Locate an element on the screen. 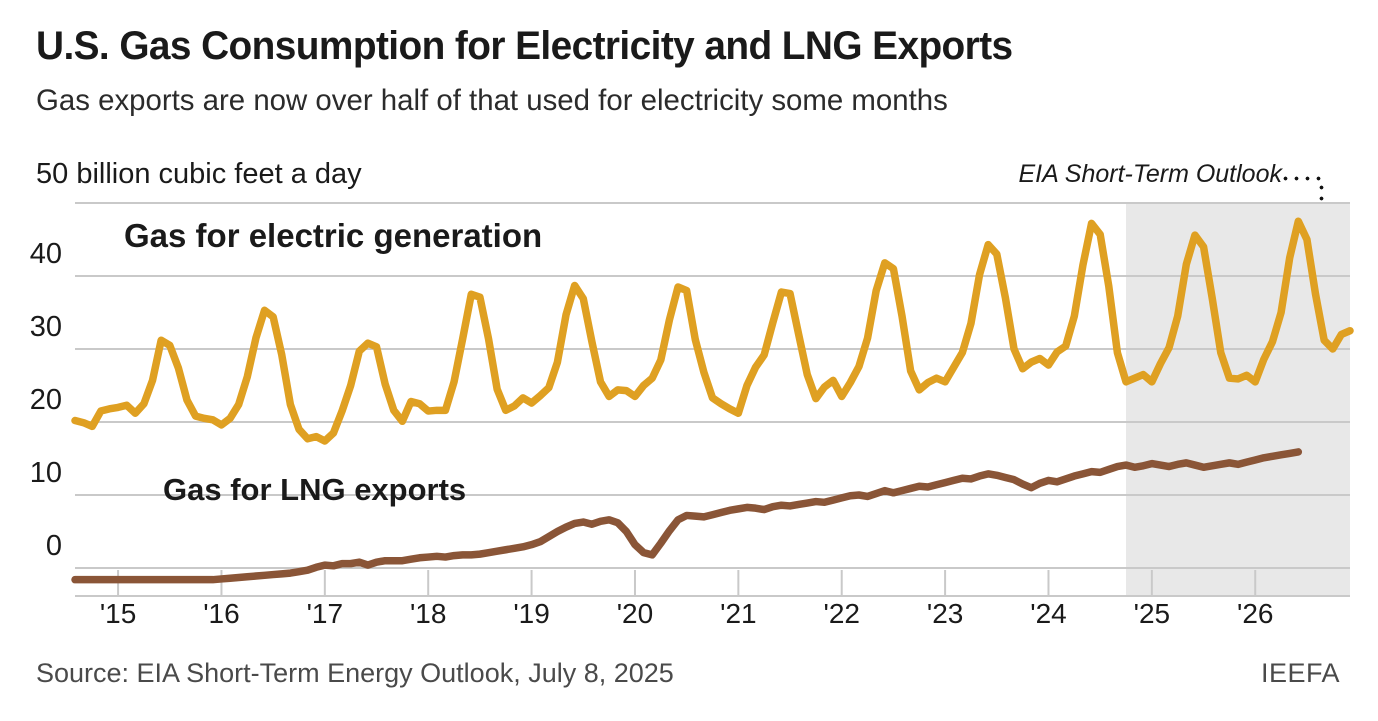 This screenshot has width=1378, height=721. forecast-region is located at coordinates (1238, 399).